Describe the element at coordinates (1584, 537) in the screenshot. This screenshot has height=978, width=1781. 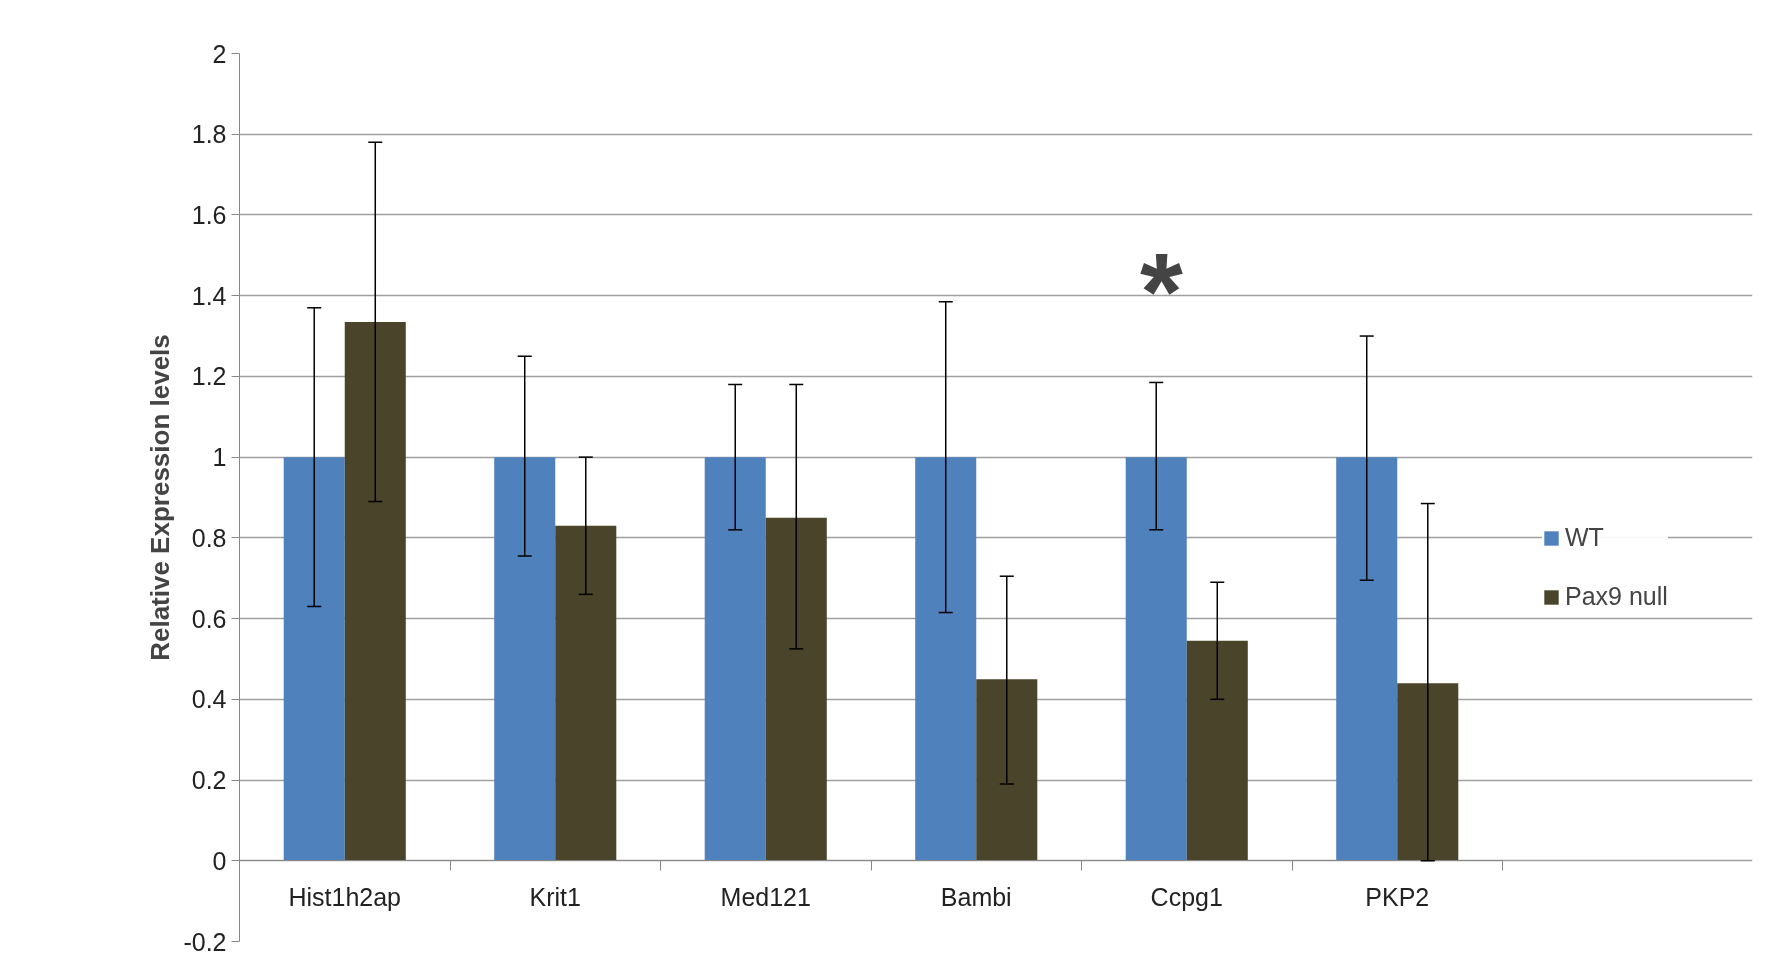
I see `legend-label: WT` at that location.